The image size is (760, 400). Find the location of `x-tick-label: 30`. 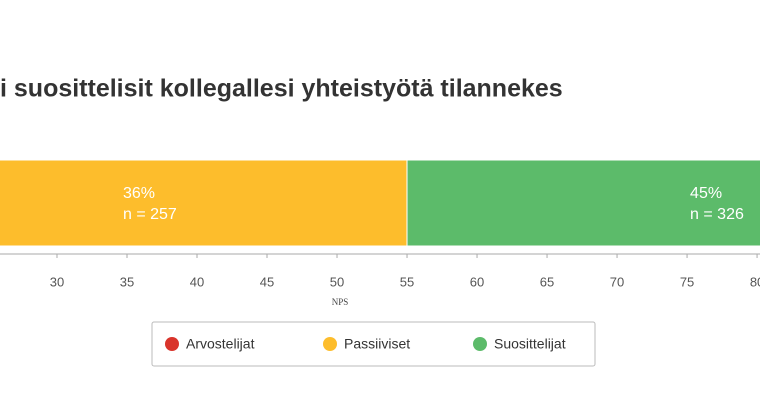

x-tick-label: 30 is located at coordinates (57, 281).